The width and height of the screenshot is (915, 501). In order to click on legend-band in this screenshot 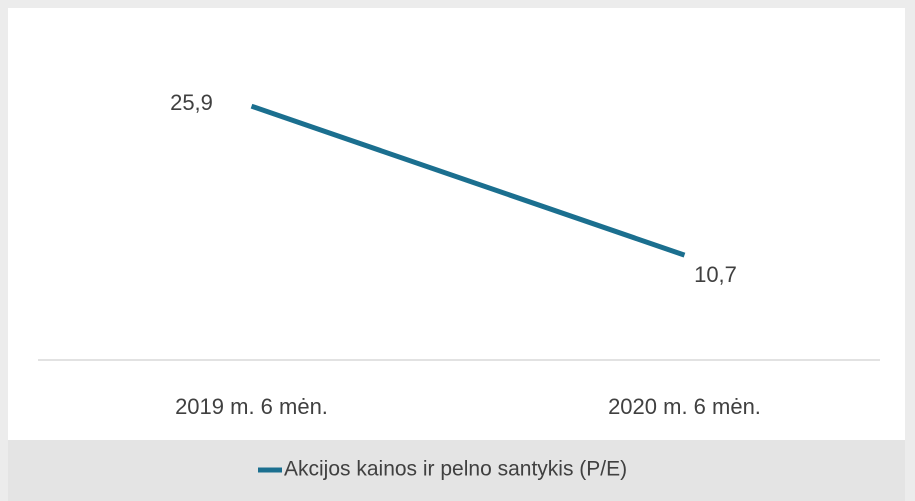, I will do `click(456, 470)`.